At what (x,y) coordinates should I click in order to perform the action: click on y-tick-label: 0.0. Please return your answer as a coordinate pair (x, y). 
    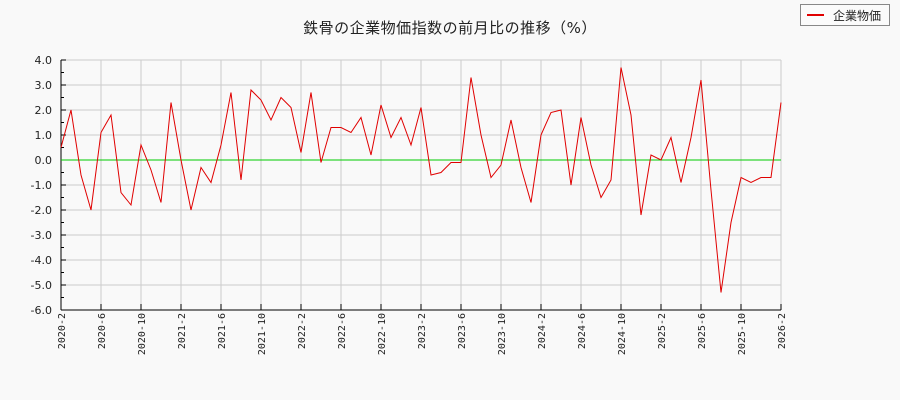
    Looking at the image, I should click on (44, 160).